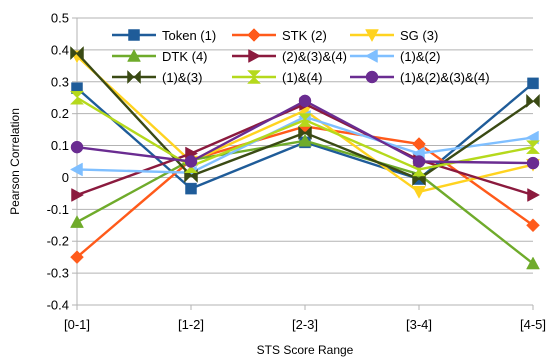  What do you see at coordinates (185, 56) in the screenshot?
I see `legend-label: DTK (4)` at bounding box center [185, 56].